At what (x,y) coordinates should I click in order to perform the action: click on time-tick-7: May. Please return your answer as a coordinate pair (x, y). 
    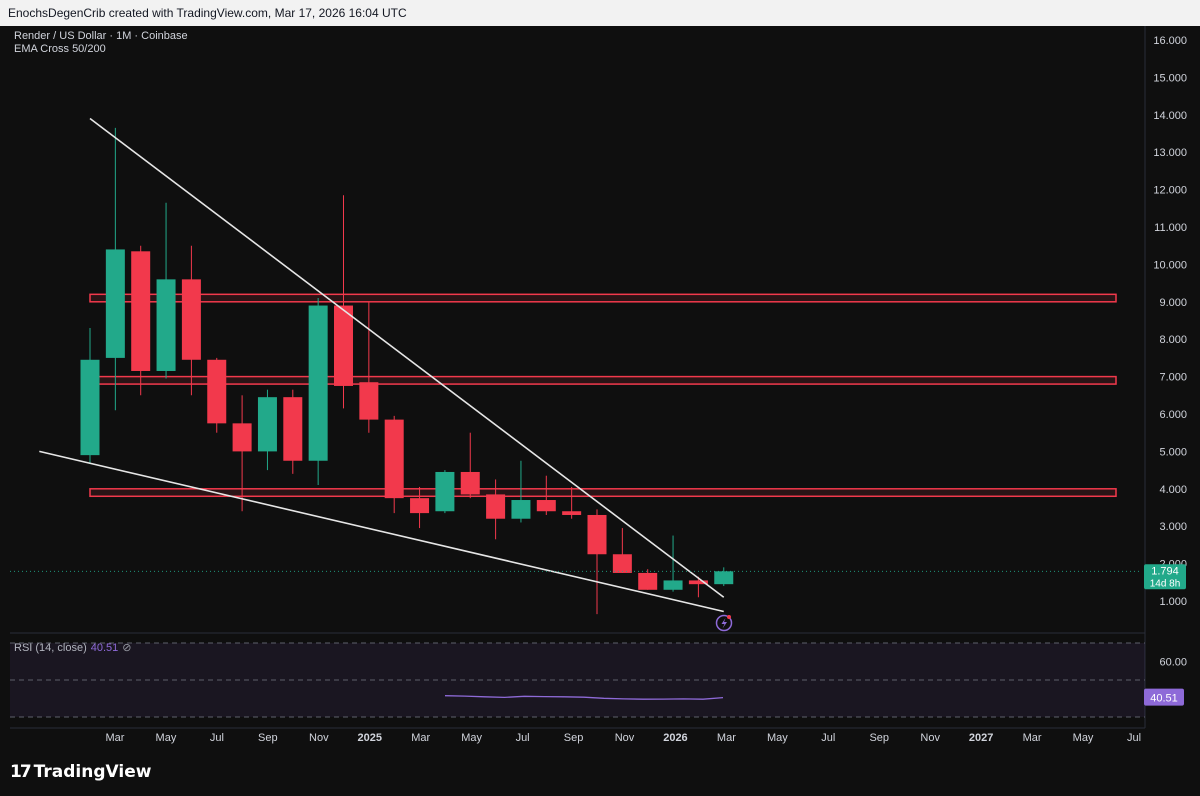
    Looking at the image, I should click on (471, 738).